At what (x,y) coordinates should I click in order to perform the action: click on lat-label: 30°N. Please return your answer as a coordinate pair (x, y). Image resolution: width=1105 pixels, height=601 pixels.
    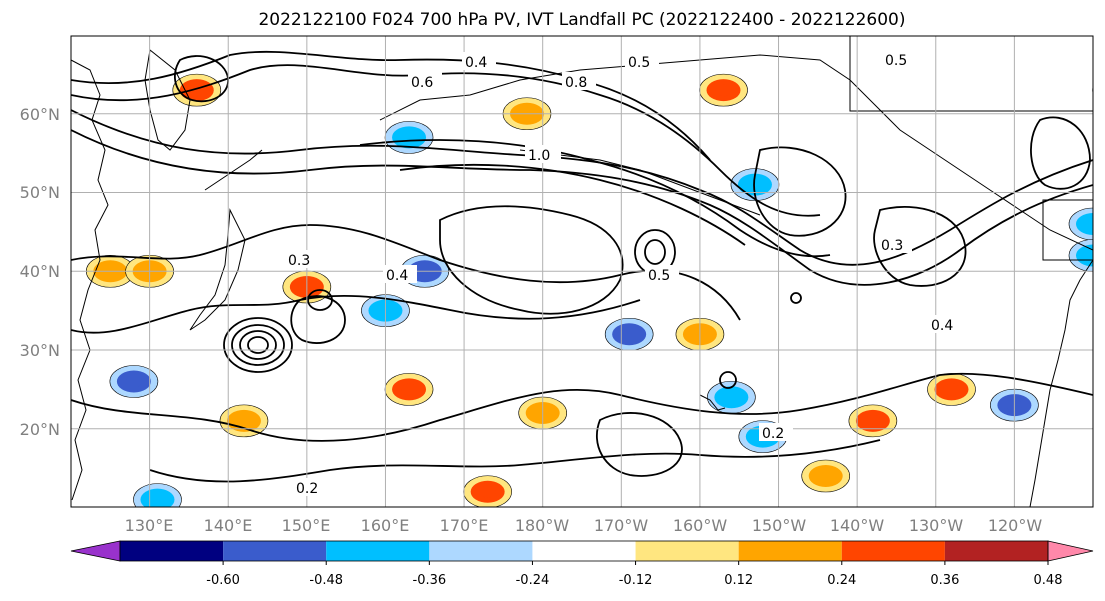
    Looking at the image, I should click on (40, 350).